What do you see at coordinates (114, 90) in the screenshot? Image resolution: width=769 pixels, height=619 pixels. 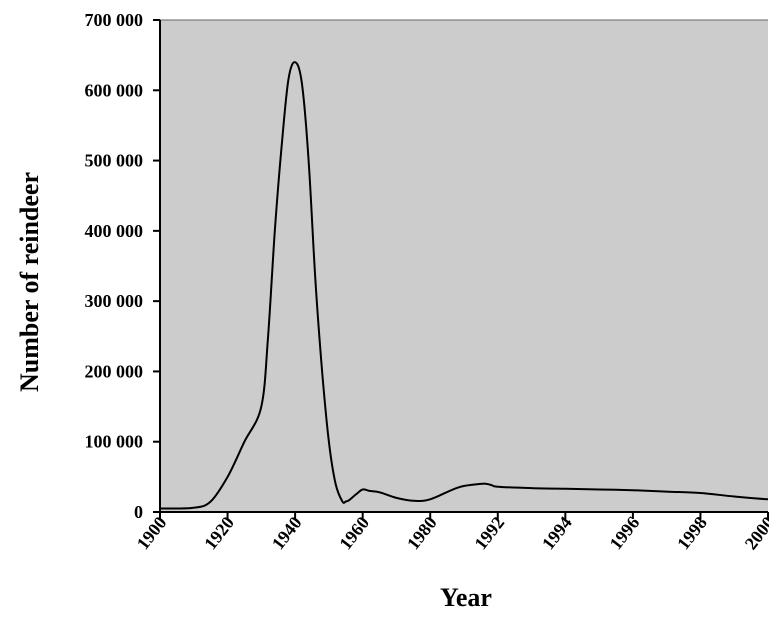 I see `y-tick-label: 600 000` at bounding box center [114, 90].